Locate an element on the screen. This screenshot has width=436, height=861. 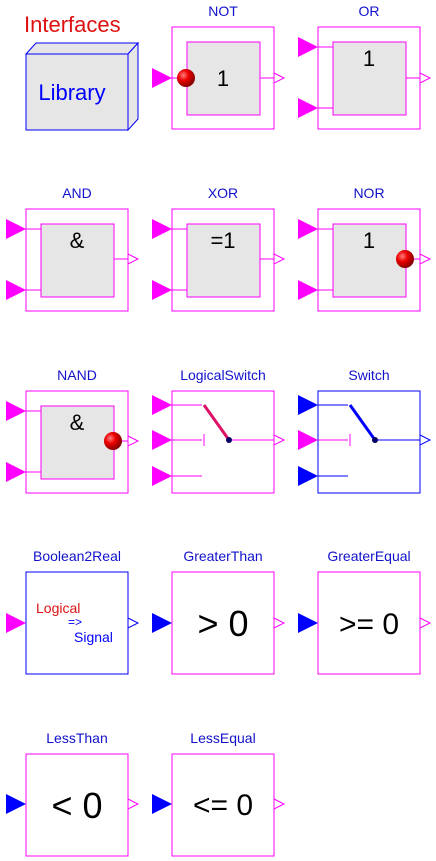
greater-than-symbol: > 0 is located at coordinates (222, 623).